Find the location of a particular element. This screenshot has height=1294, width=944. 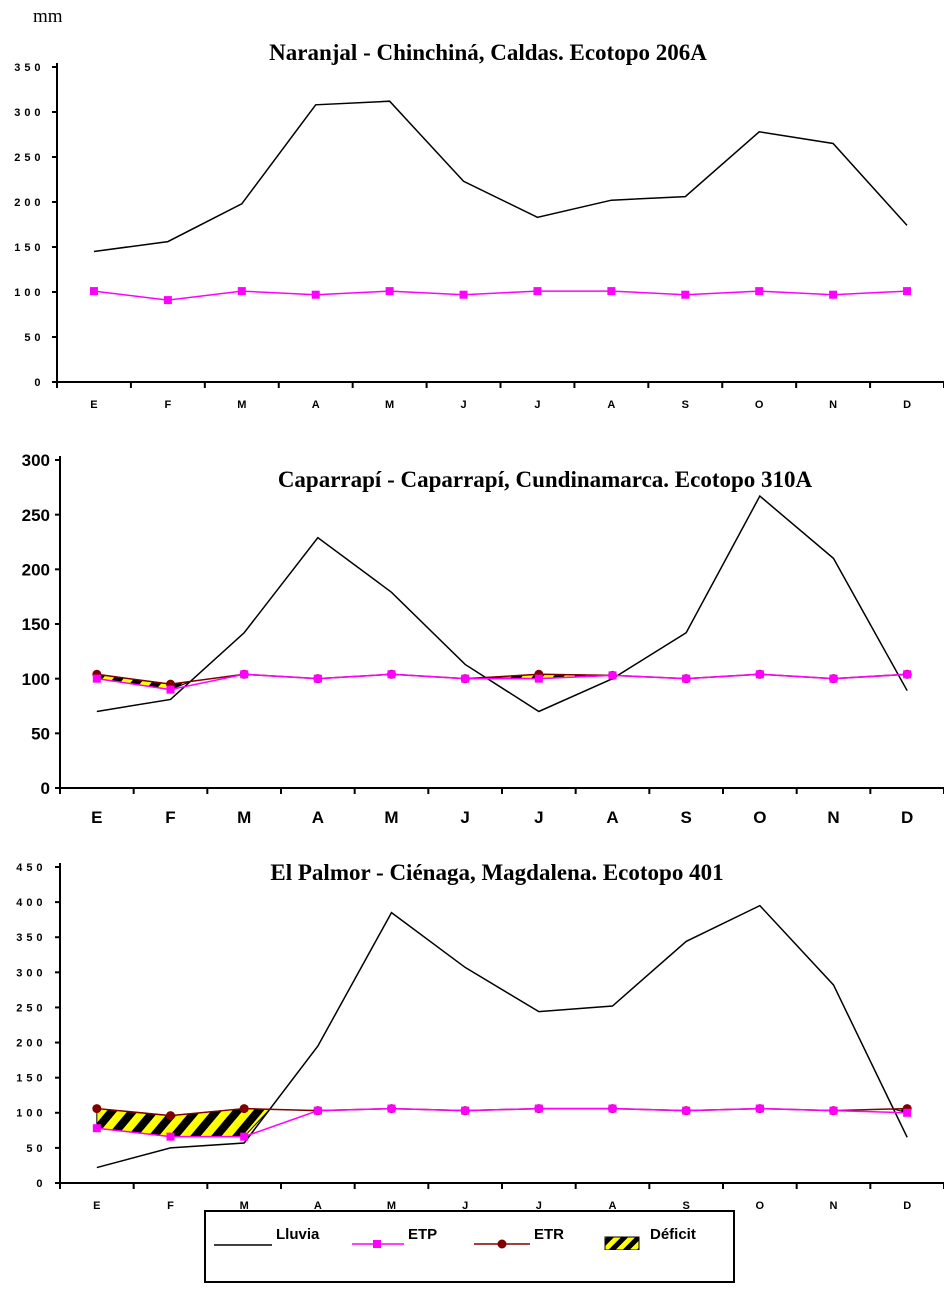

y-tick-label: 200 is located at coordinates (36, 569).